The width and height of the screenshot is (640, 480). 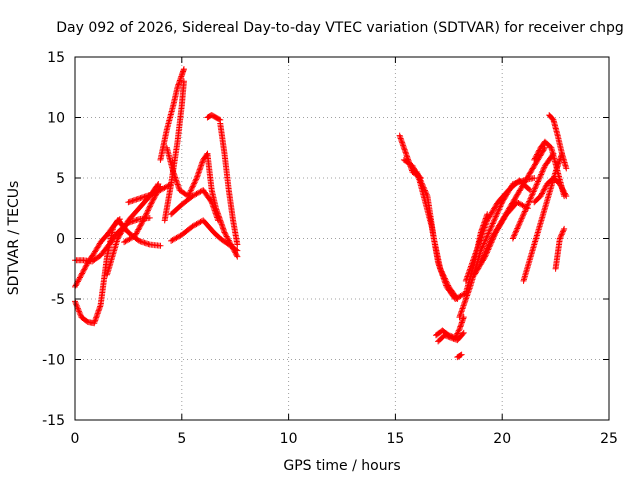 I want to click on series-s15, so click(x=229, y=184).